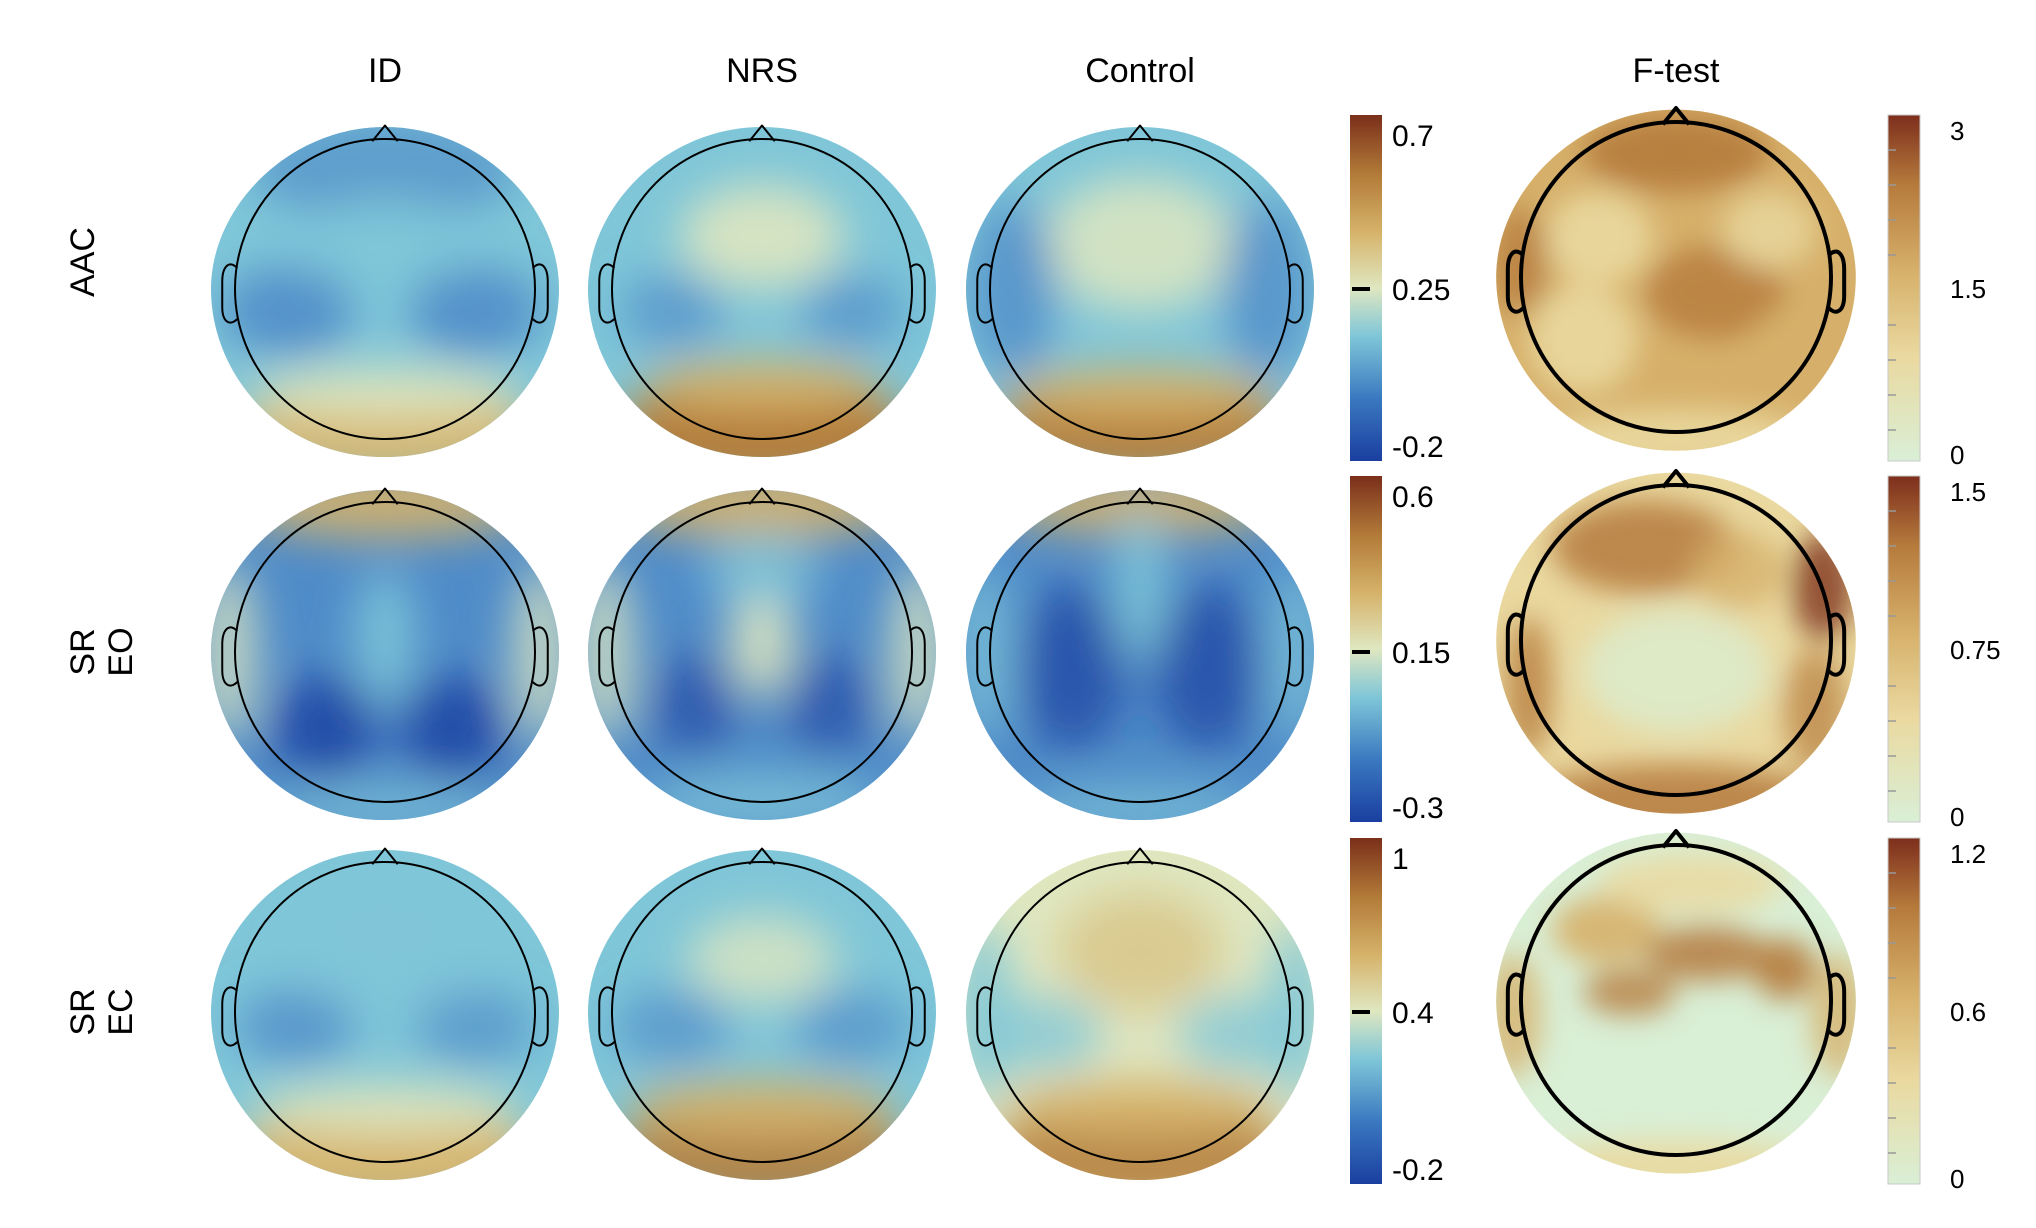 The height and width of the screenshot is (1228, 2036). What do you see at coordinates (1140, 653) in the screenshot?
I see `topomap-sreo-control` at bounding box center [1140, 653].